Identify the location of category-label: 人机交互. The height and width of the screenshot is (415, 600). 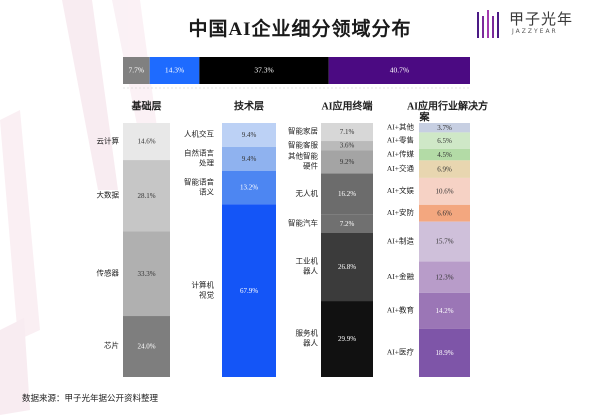
(199, 134).